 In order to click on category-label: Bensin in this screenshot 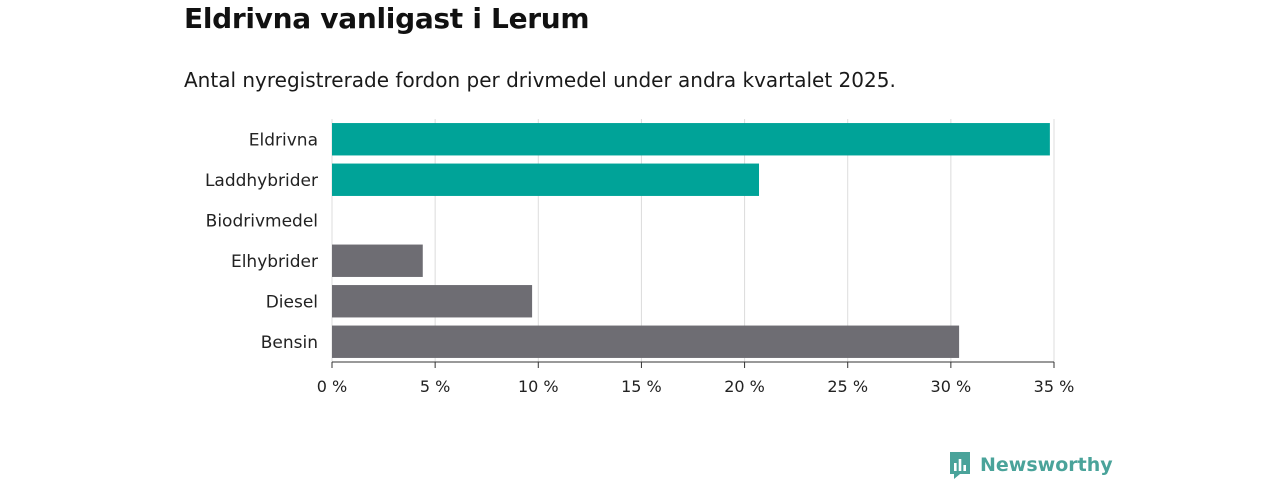, I will do `click(289, 343)`.